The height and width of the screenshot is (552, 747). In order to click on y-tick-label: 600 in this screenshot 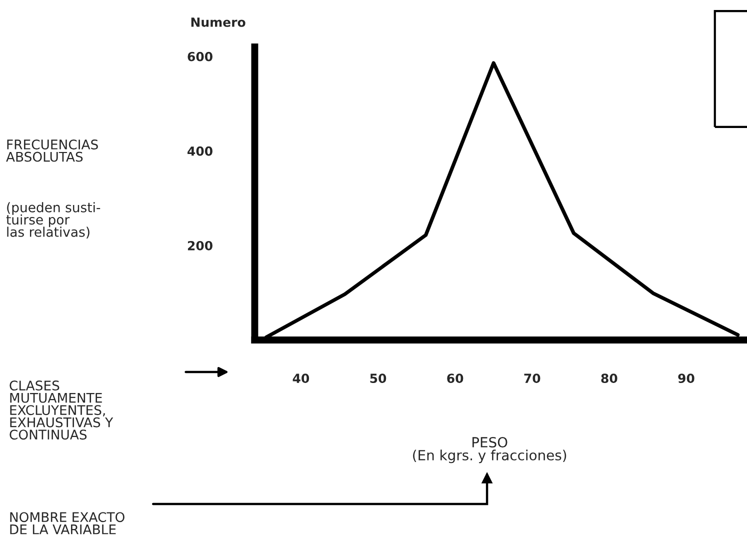, I will do `click(200, 57)`.